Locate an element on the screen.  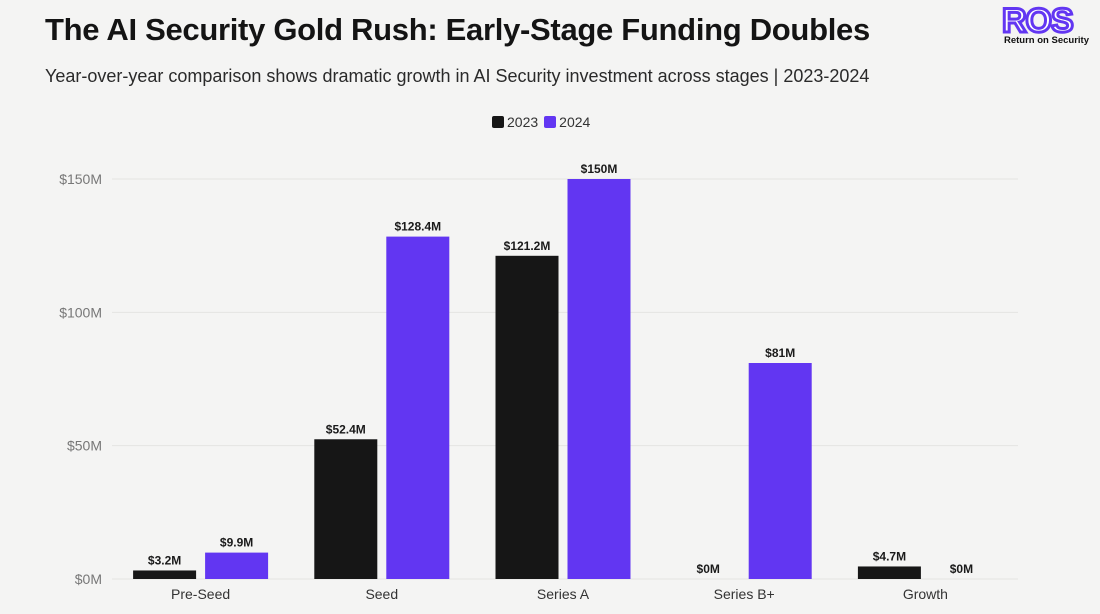
bar-2023-growth is located at coordinates (889, 572).